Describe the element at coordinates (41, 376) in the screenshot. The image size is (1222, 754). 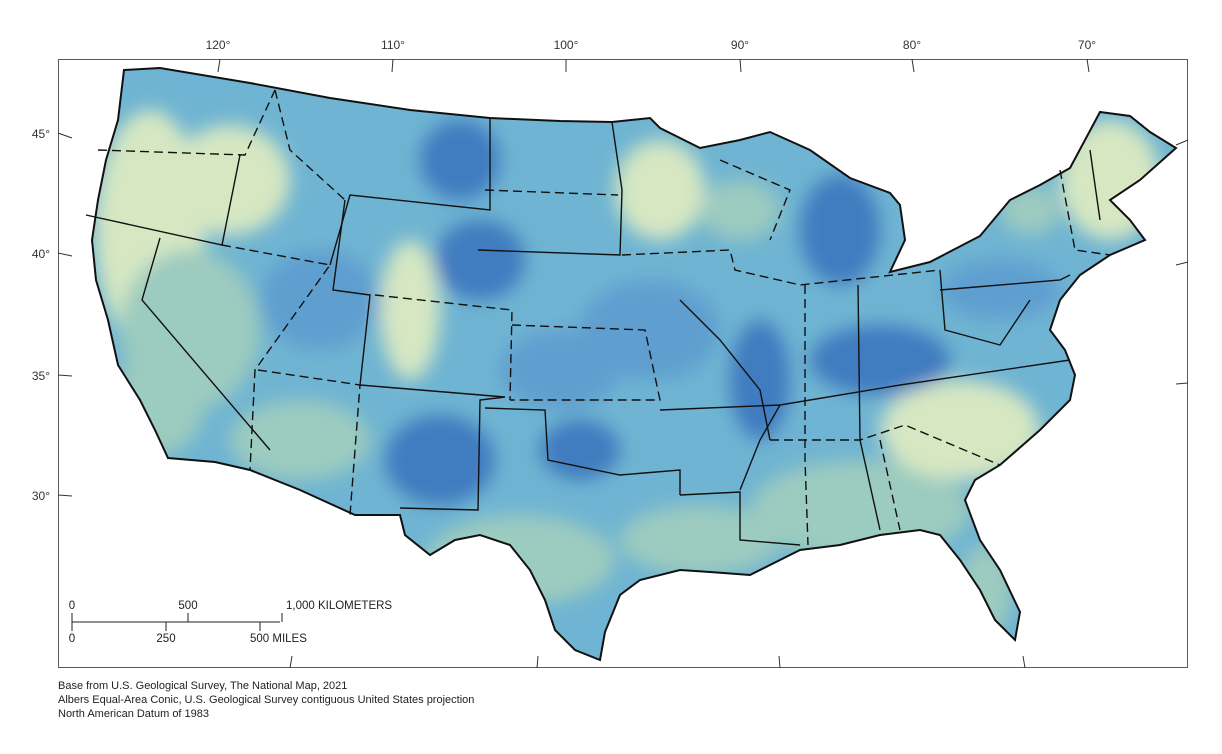
I see `latitude-label: 35°` at that location.